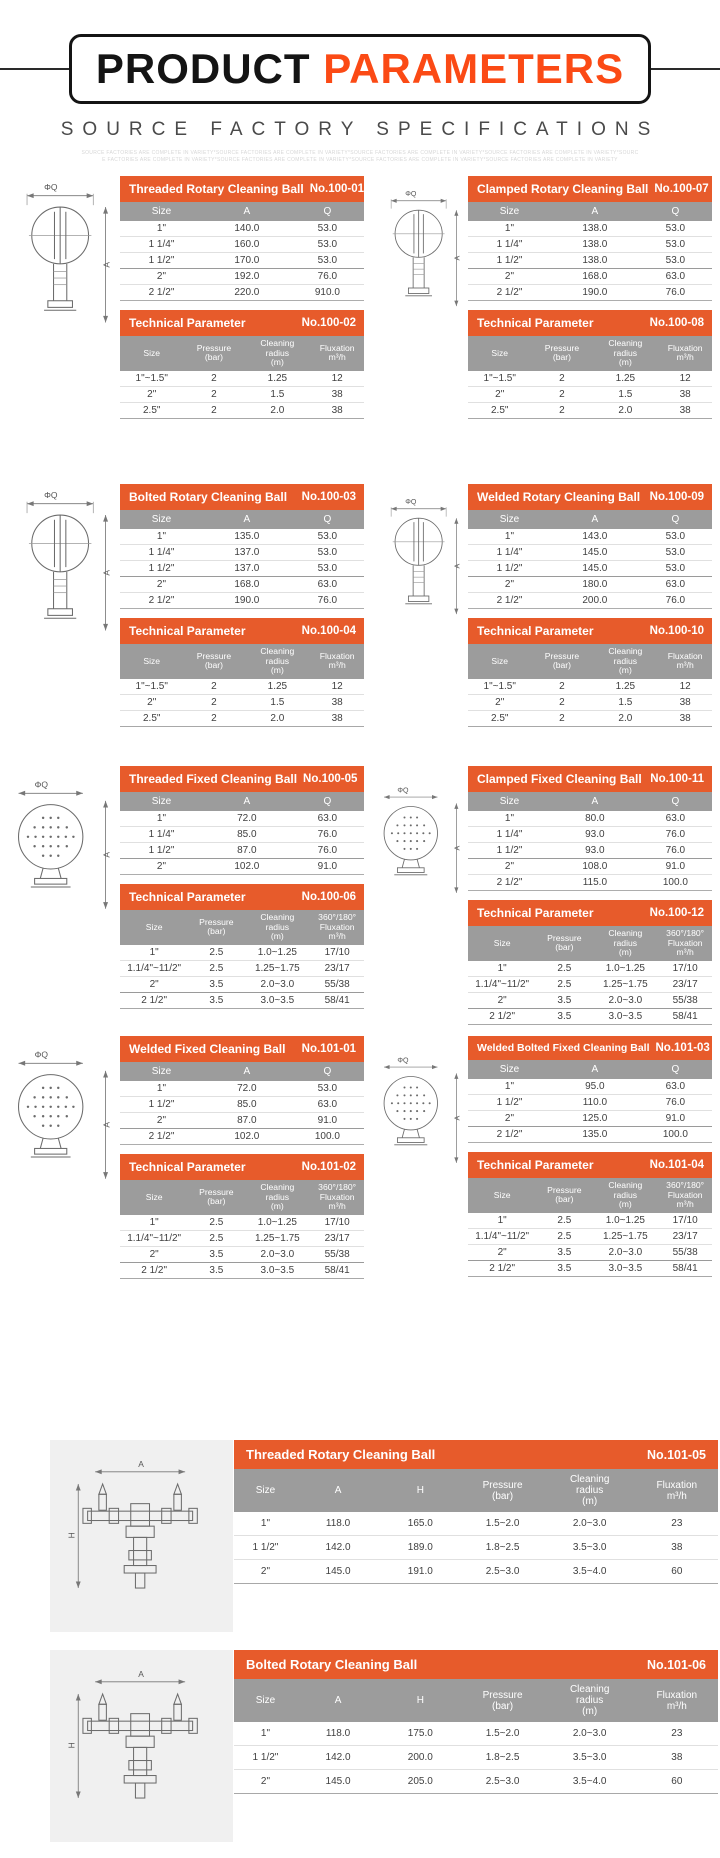 The height and width of the screenshot is (1858, 720). I want to click on table-cell: 180.0, so click(594, 584).